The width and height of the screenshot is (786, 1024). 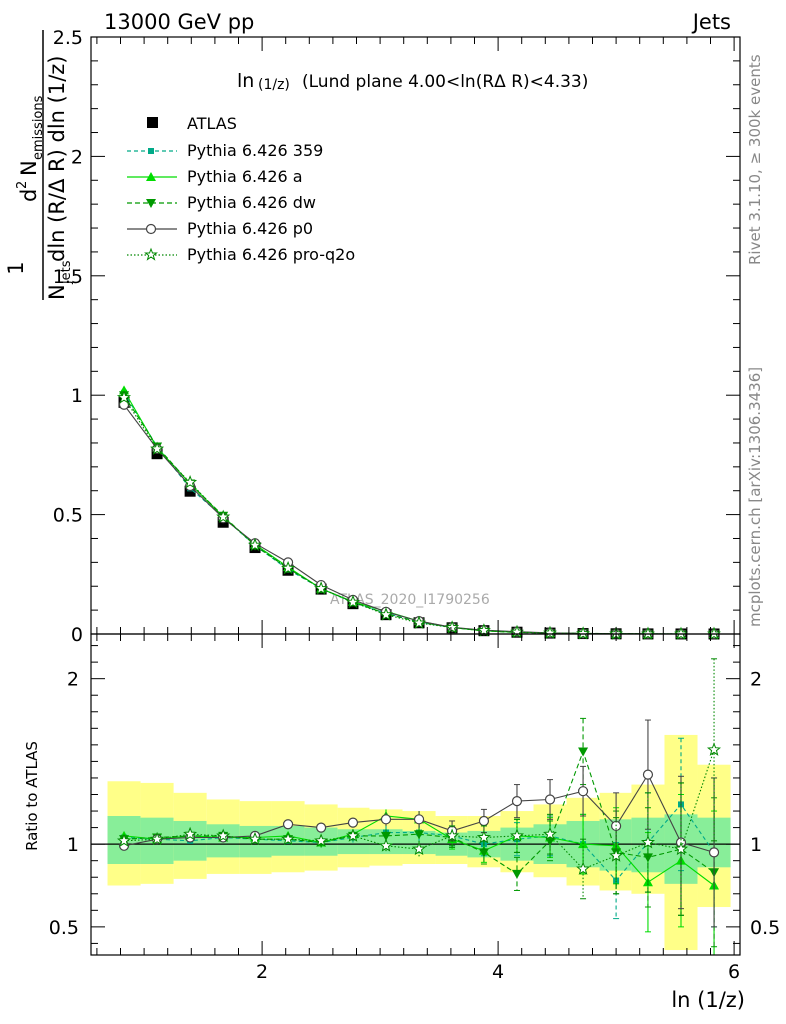 I want to click on rivet-version: Rivet 3.1.10, ≥ 300k events, so click(x=755, y=159).